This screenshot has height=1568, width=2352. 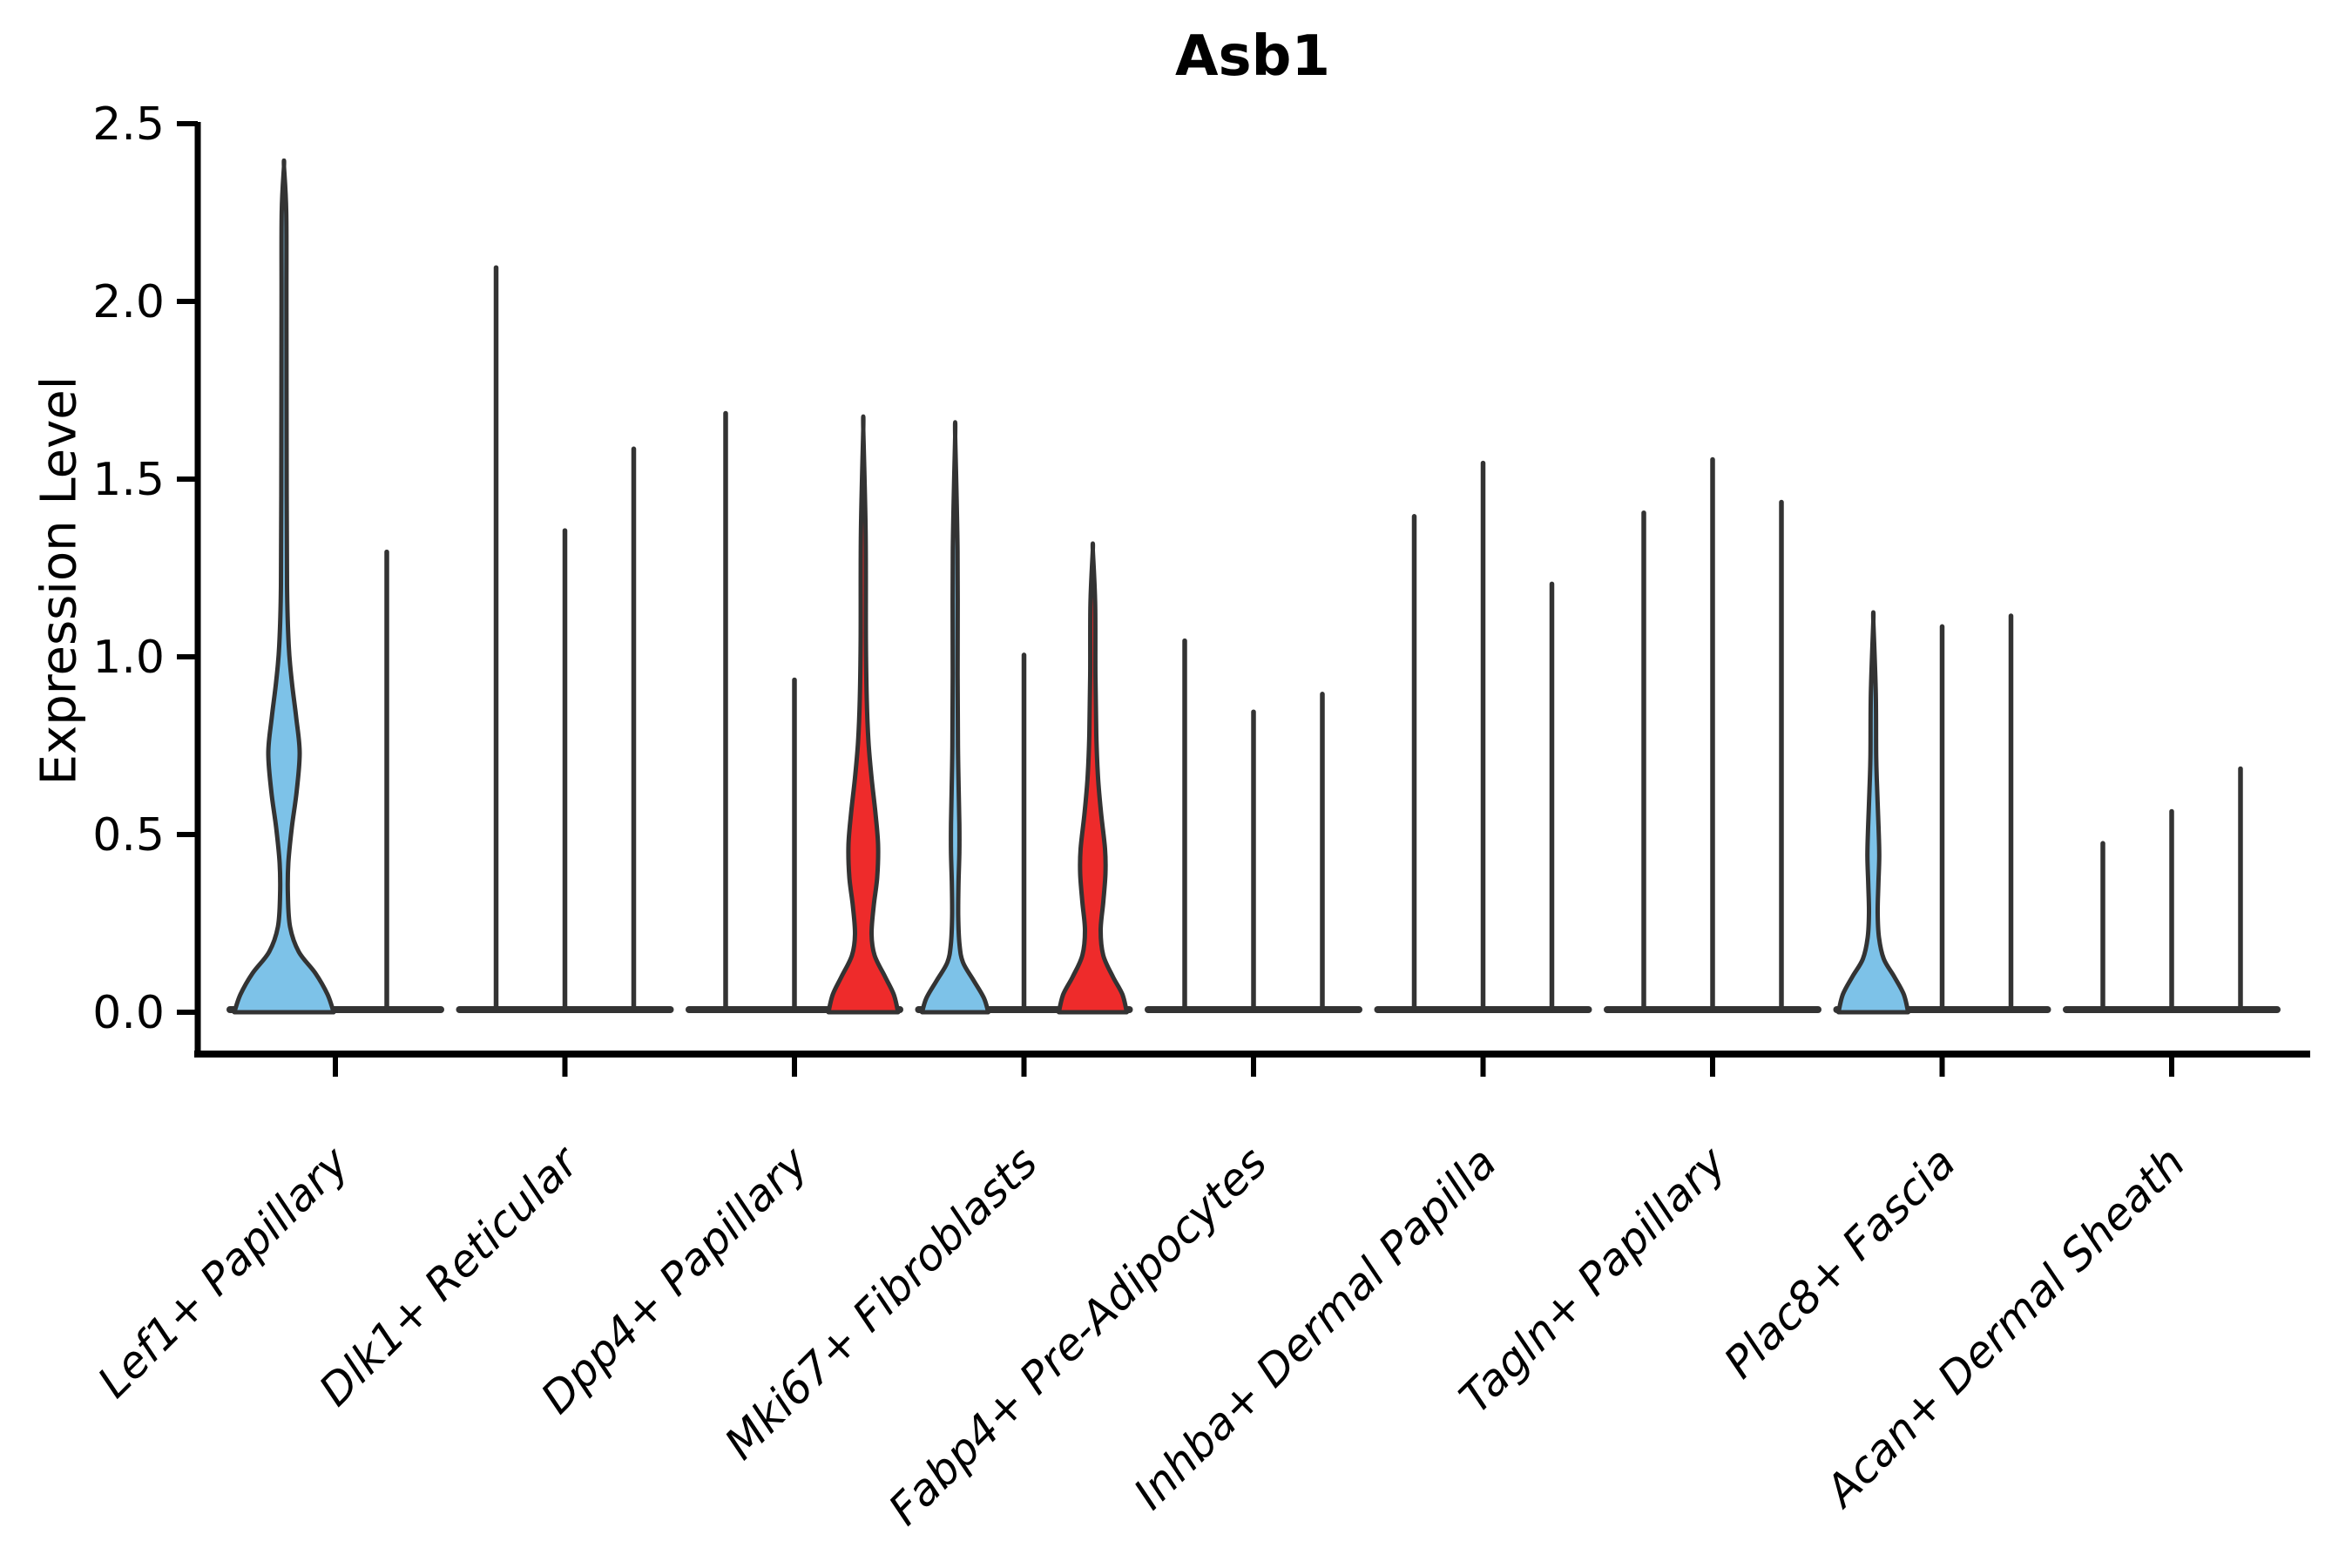 I want to click on y-tick-label: 2.5, so click(x=129, y=125).